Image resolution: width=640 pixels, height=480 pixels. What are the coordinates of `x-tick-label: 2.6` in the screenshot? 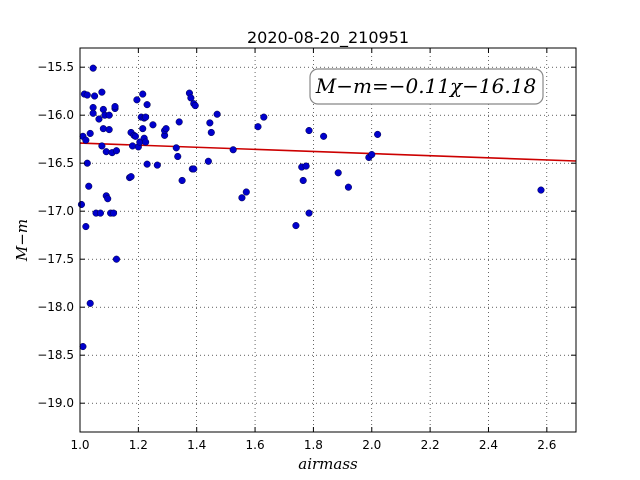 It's located at (546, 445).